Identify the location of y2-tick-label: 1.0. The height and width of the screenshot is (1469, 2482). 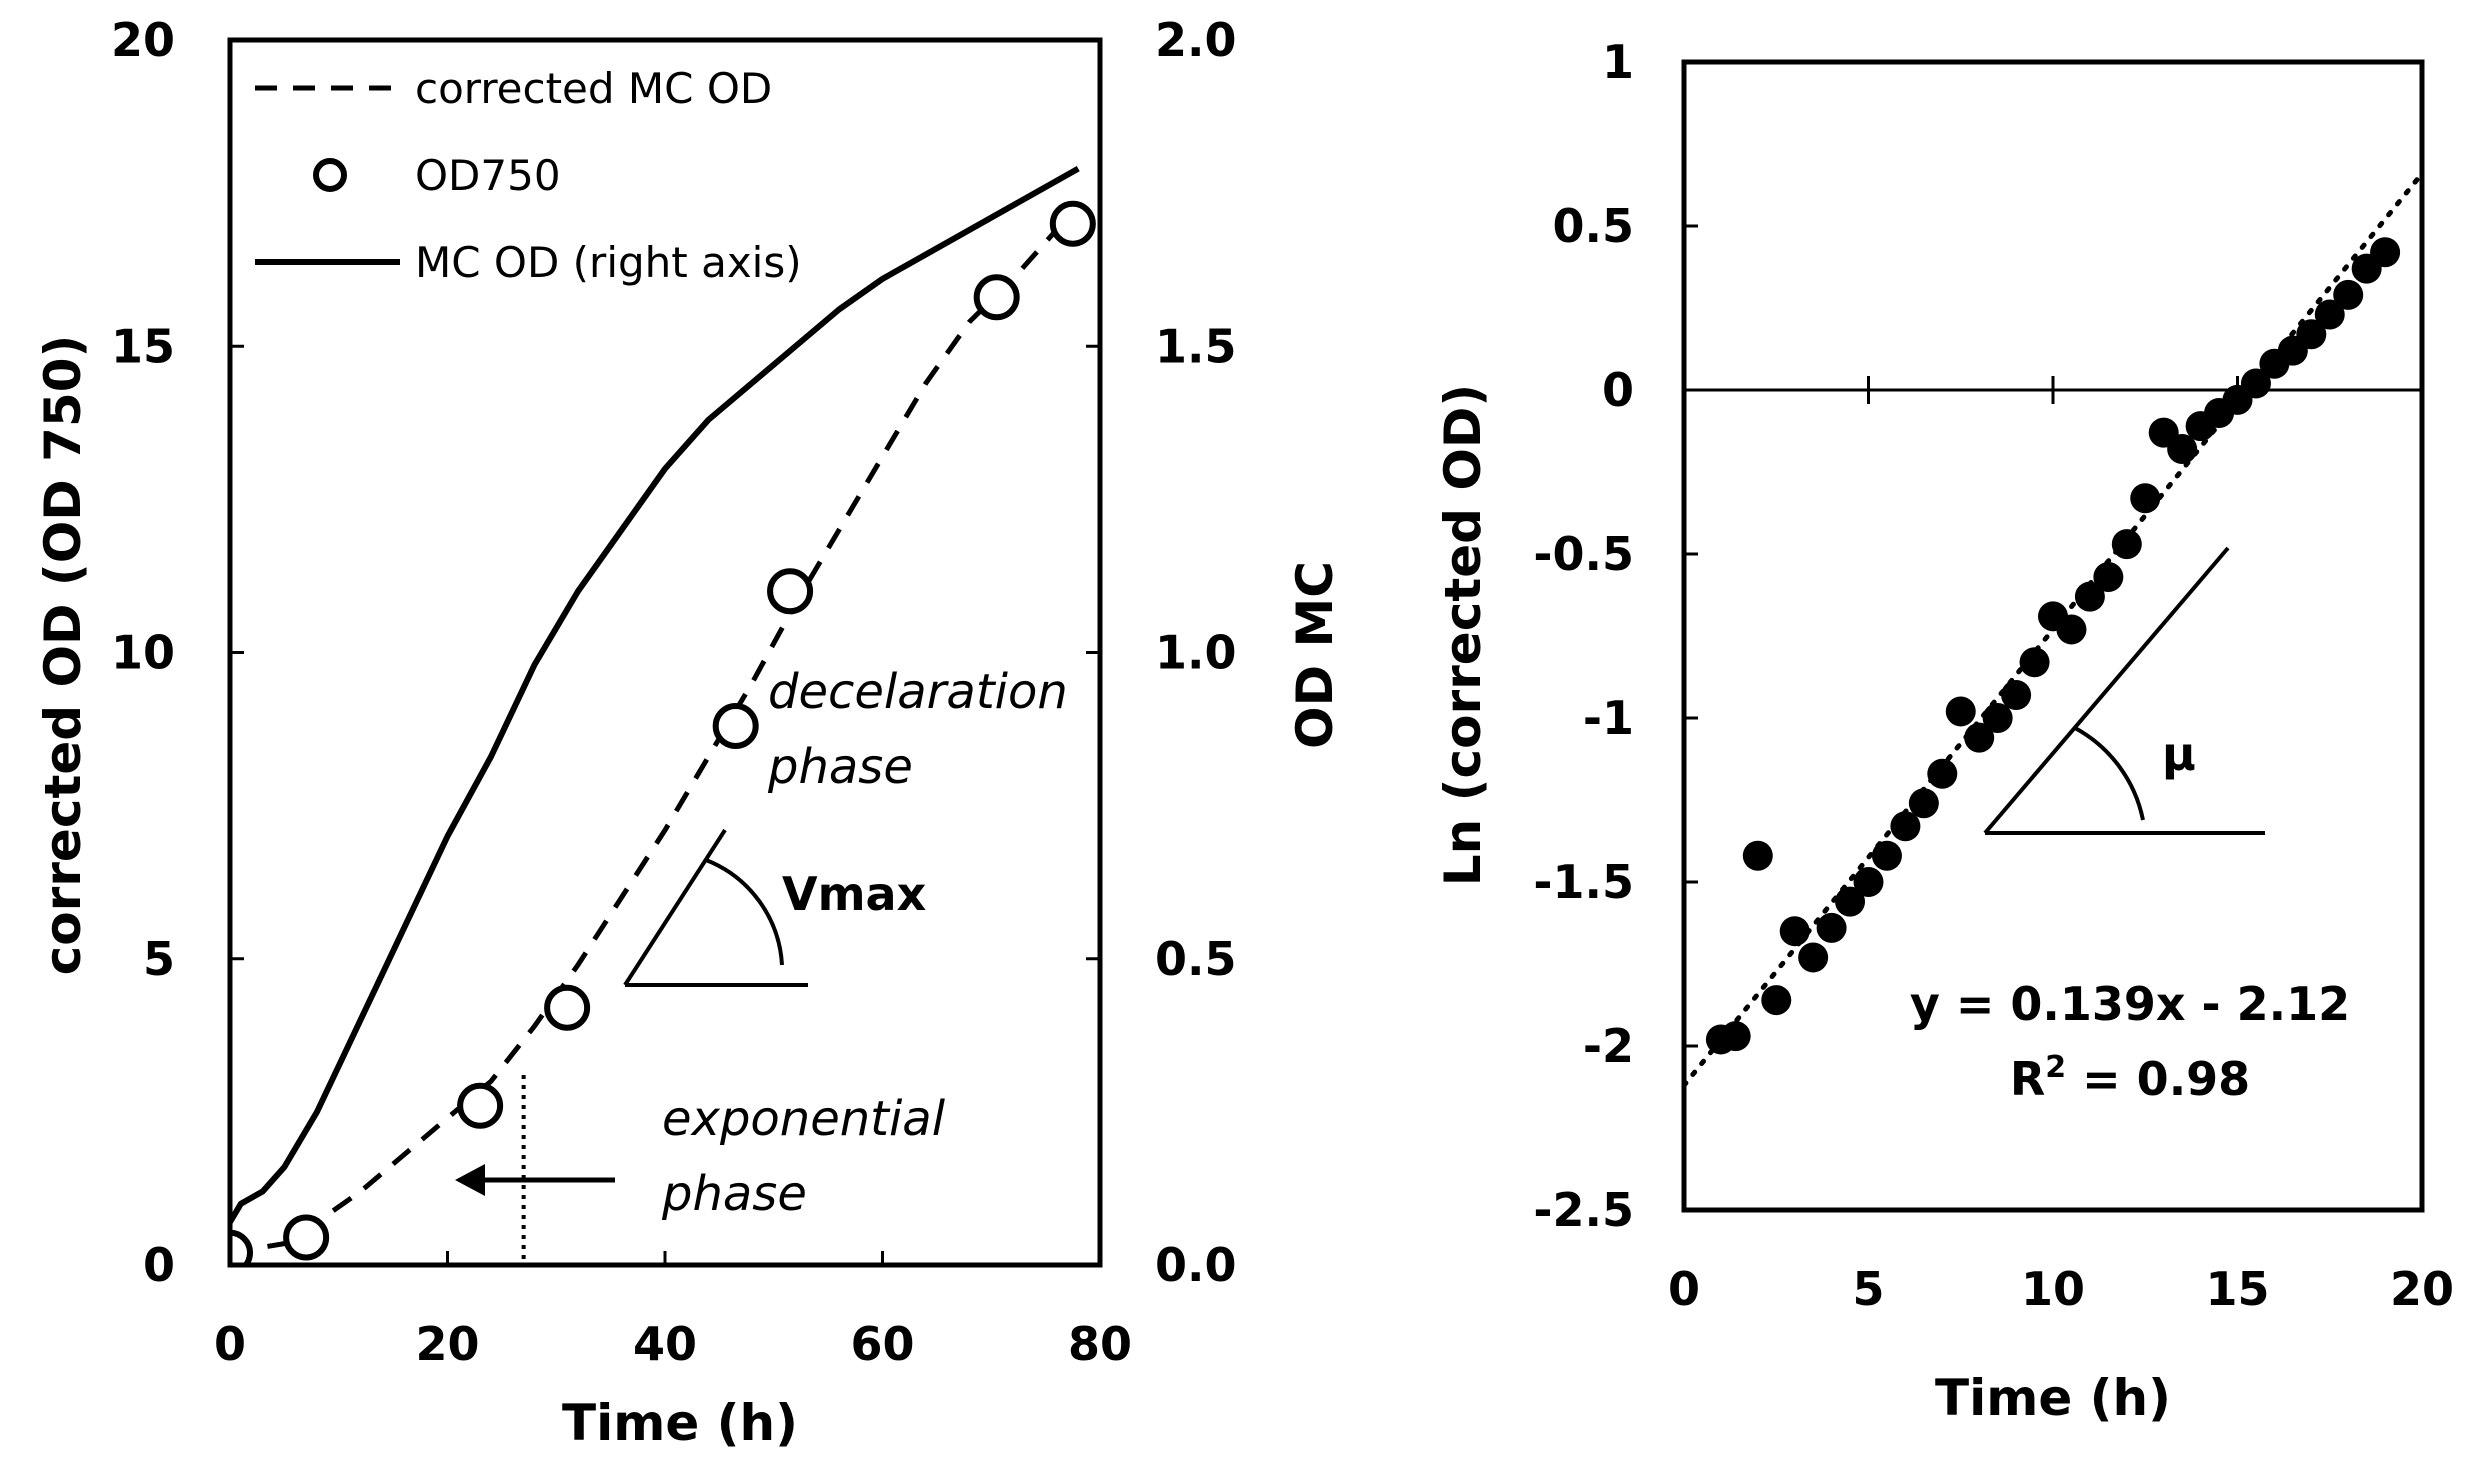
(1196, 653).